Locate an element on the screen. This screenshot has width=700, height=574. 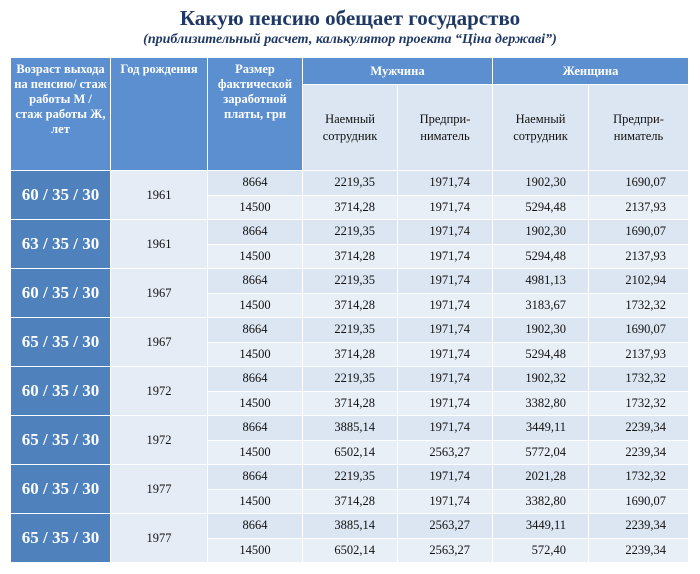
value-cell: 3183,67 is located at coordinates (540, 305).